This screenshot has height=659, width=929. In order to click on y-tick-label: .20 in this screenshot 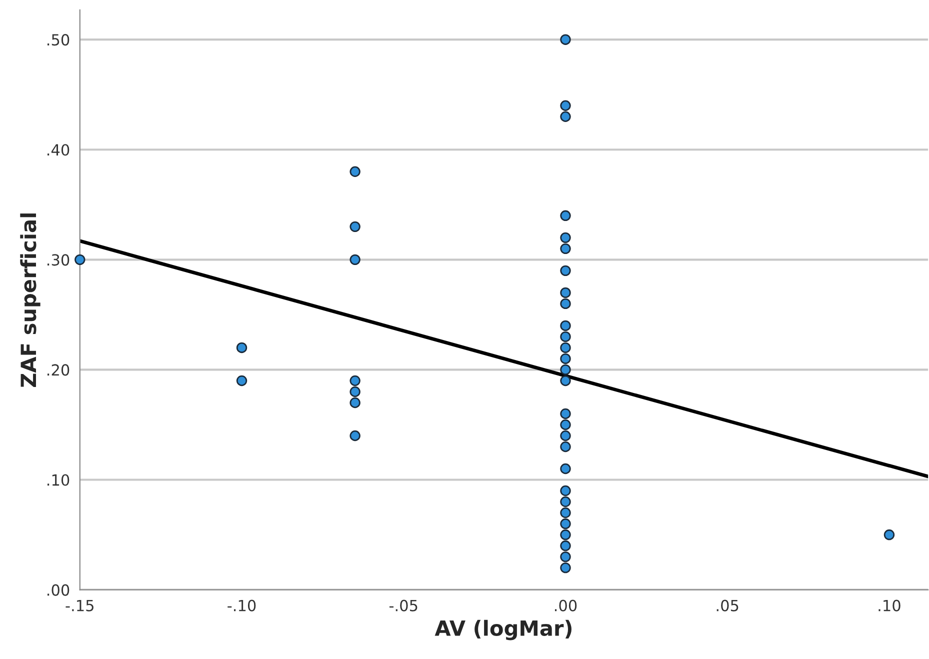, I will do `click(59, 370)`.